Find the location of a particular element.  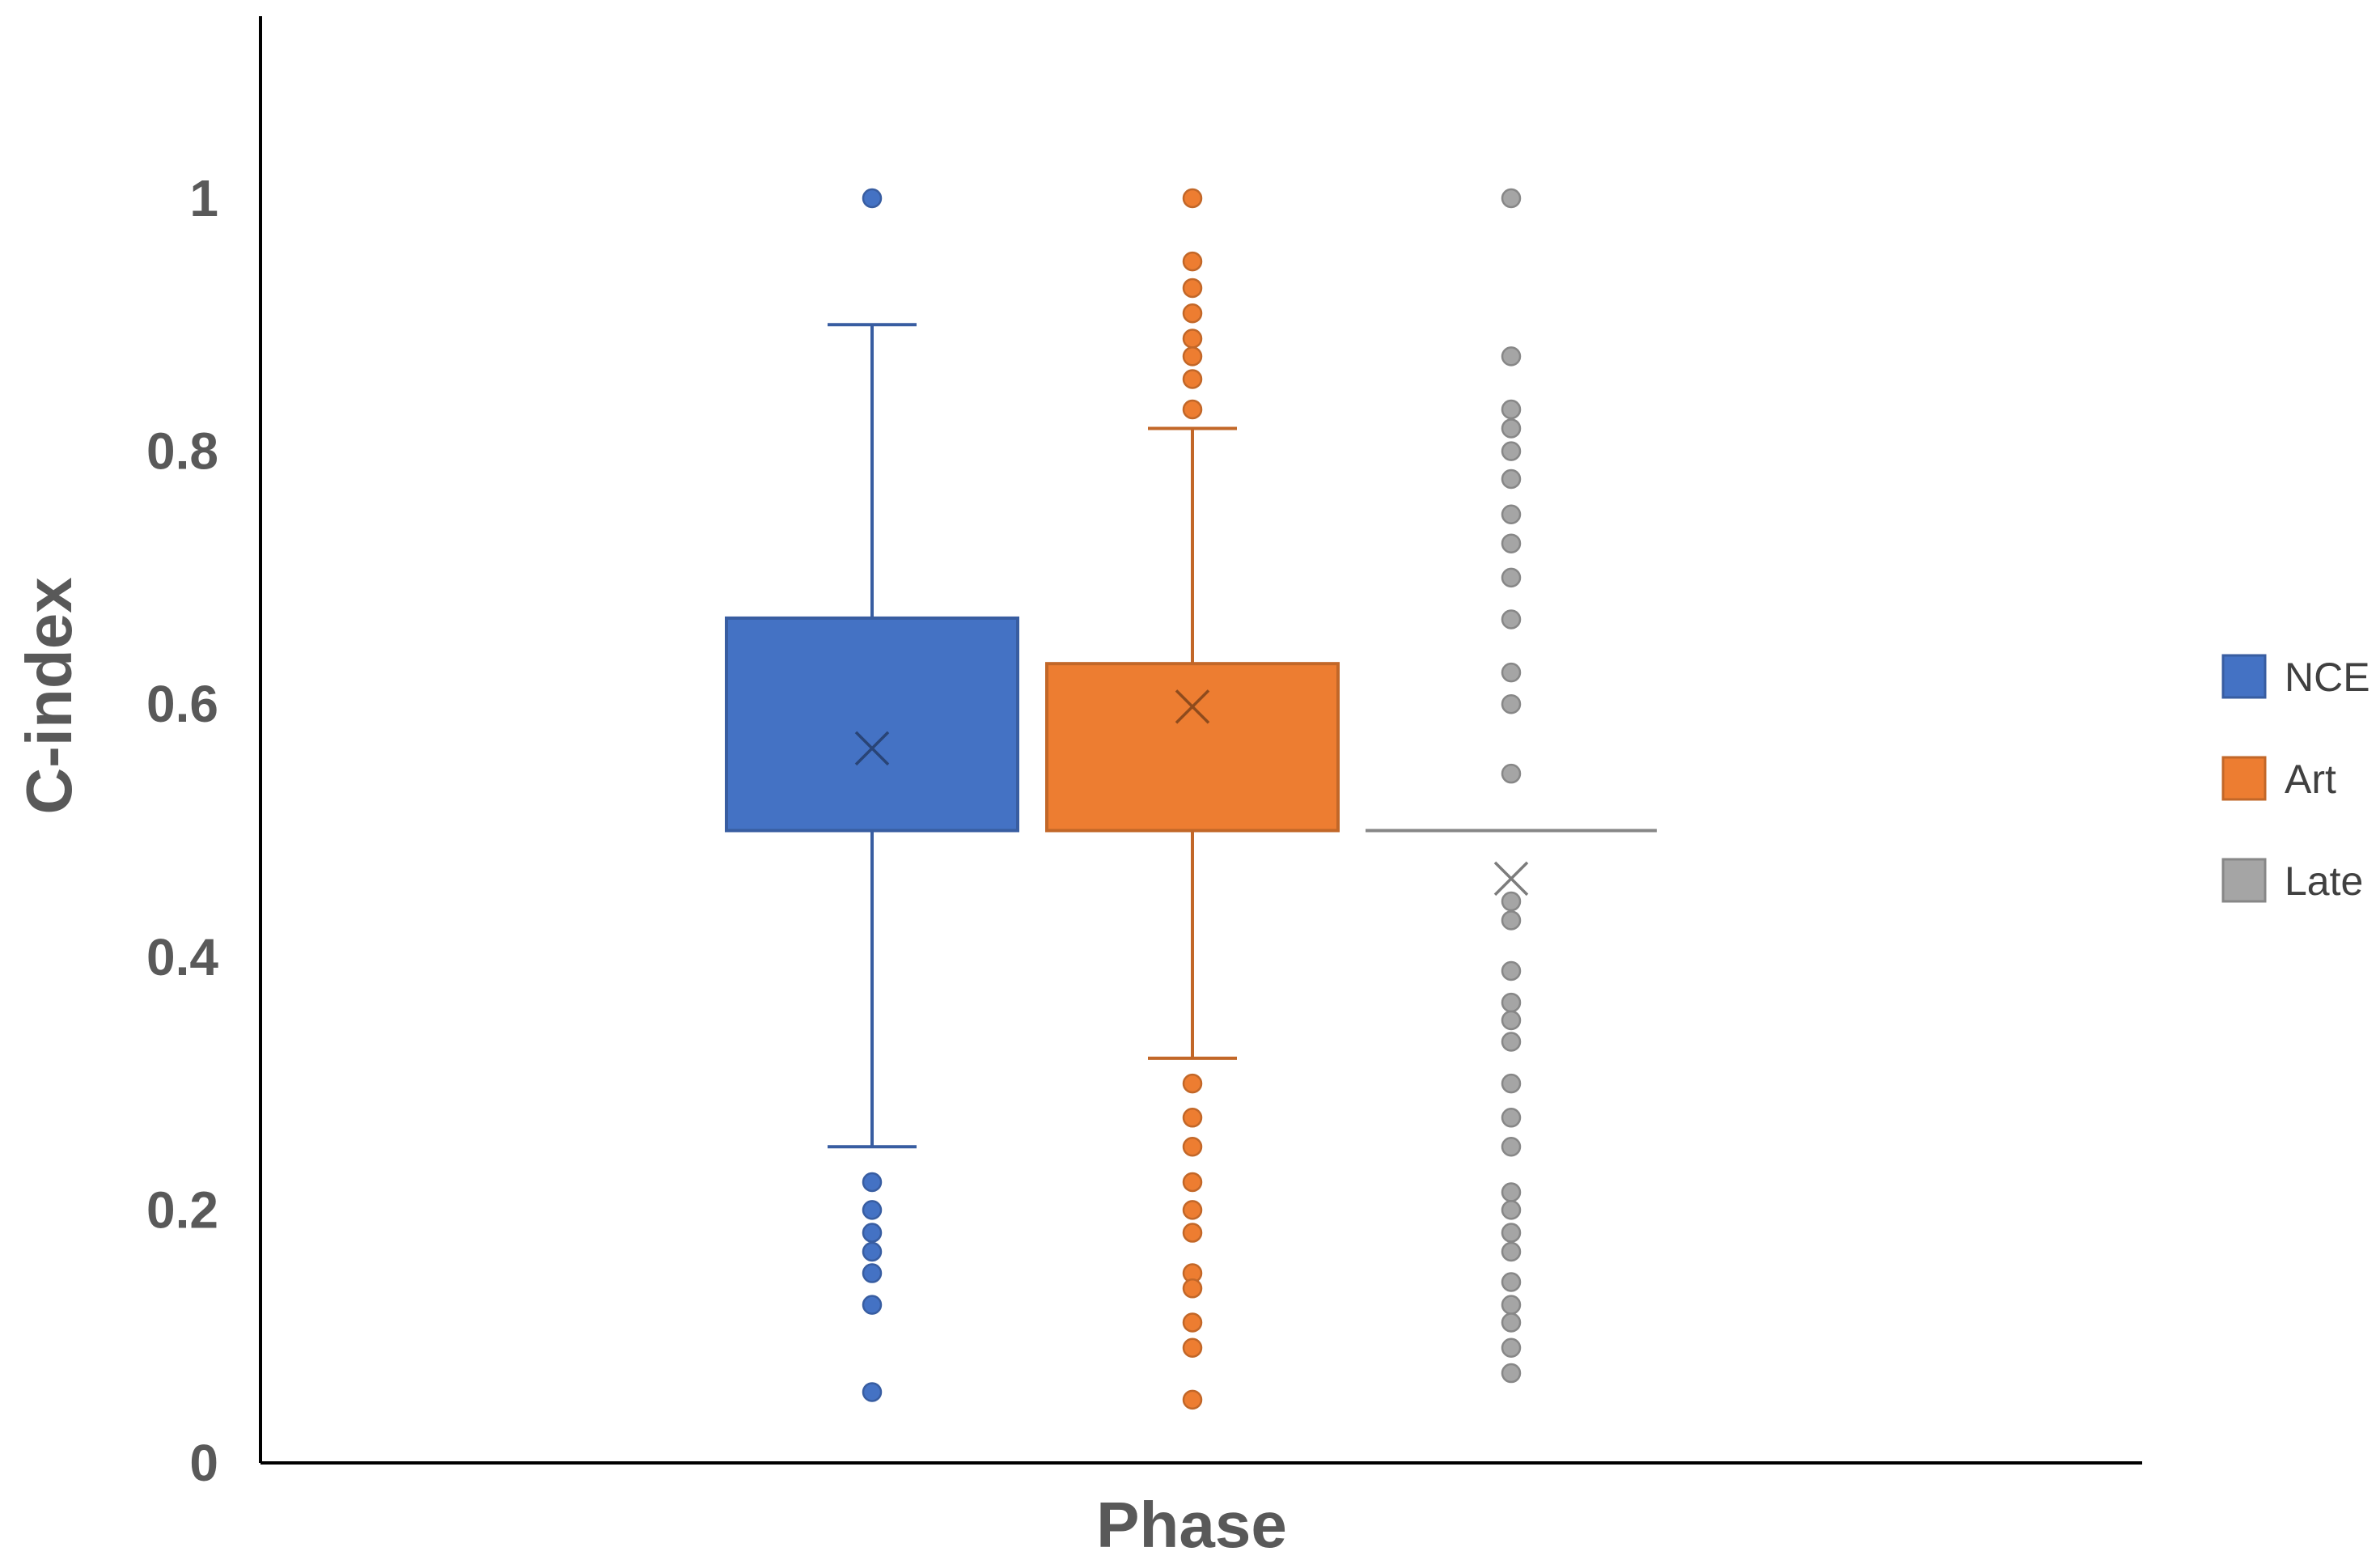

legend: NCE Art Late is located at coordinates (2295, 779).